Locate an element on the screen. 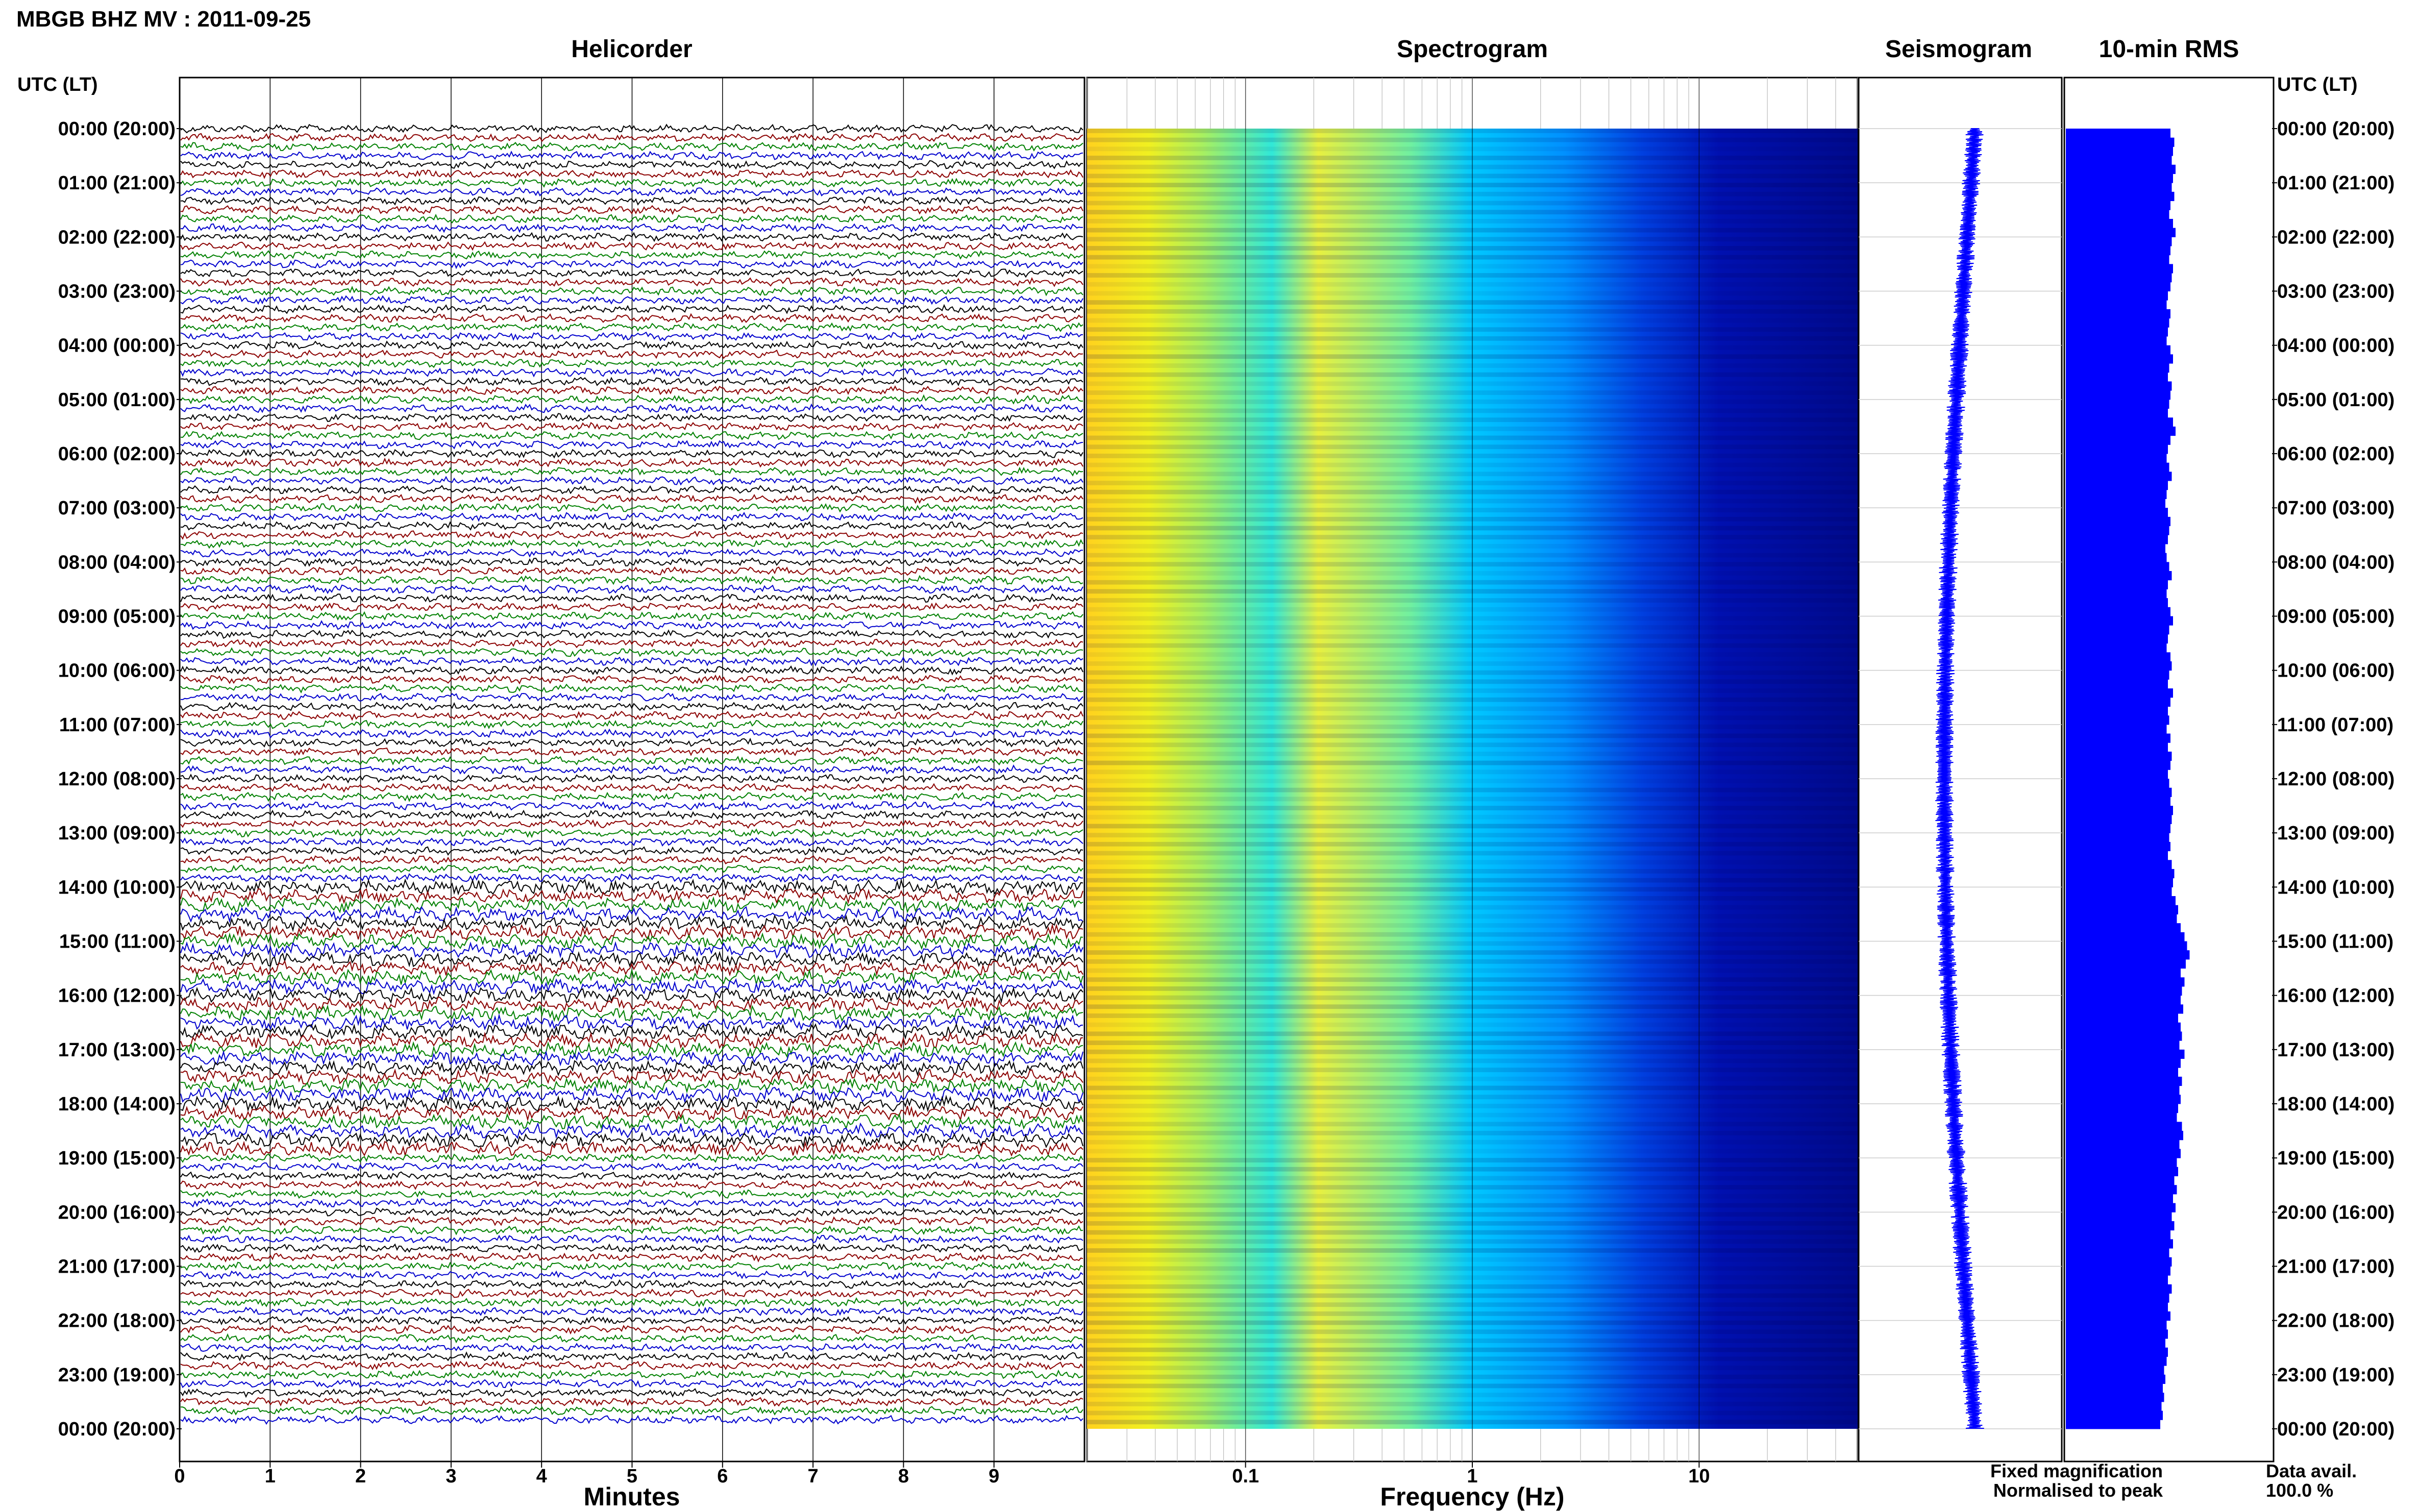 The height and width of the screenshot is (1512, 2419). spectrogram-title: Spectrogram is located at coordinates (1472, 49).